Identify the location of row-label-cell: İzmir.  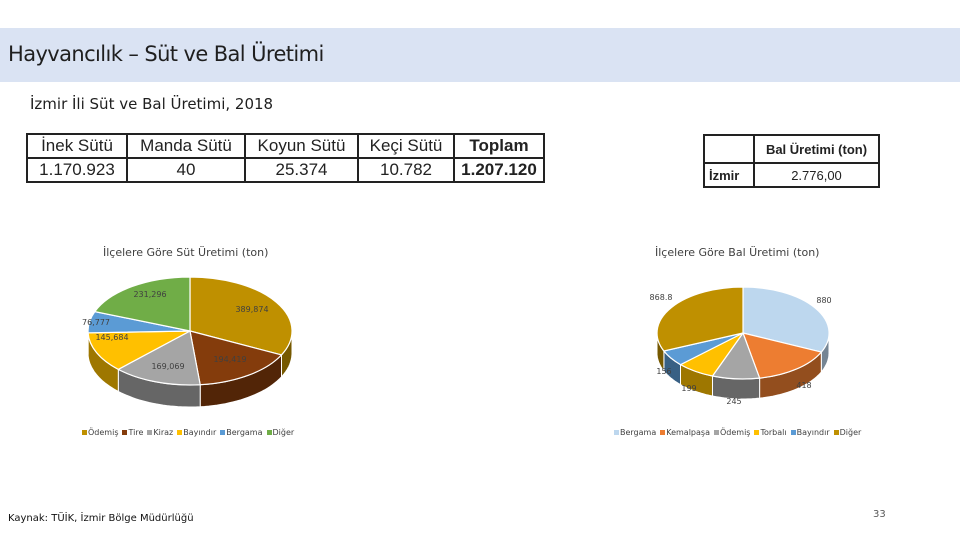
(729, 175).